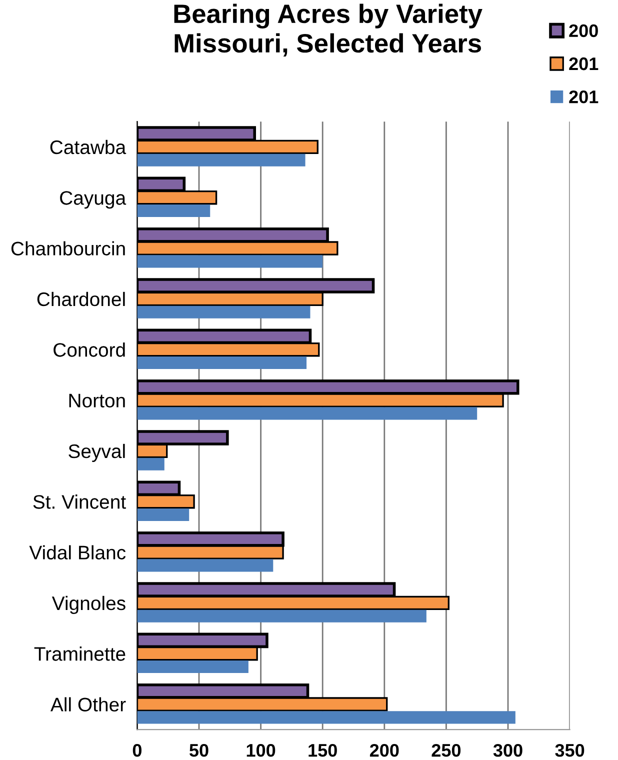 The height and width of the screenshot is (760, 618). What do you see at coordinates (89, 605) in the screenshot?
I see `y-tick-label: Vignoles` at bounding box center [89, 605].